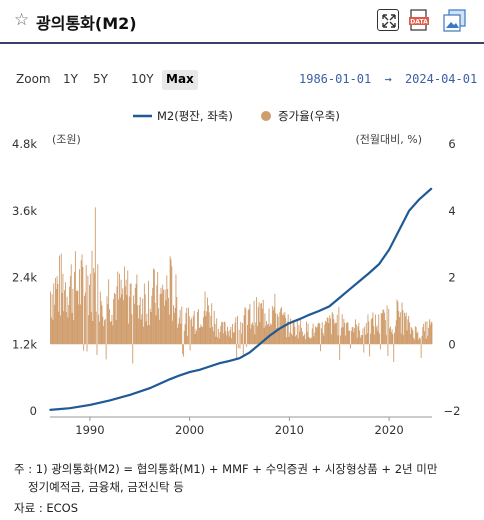 The height and width of the screenshot is (520, 484). I want to click on y-right-tick-label: 0, so click(451, 344).